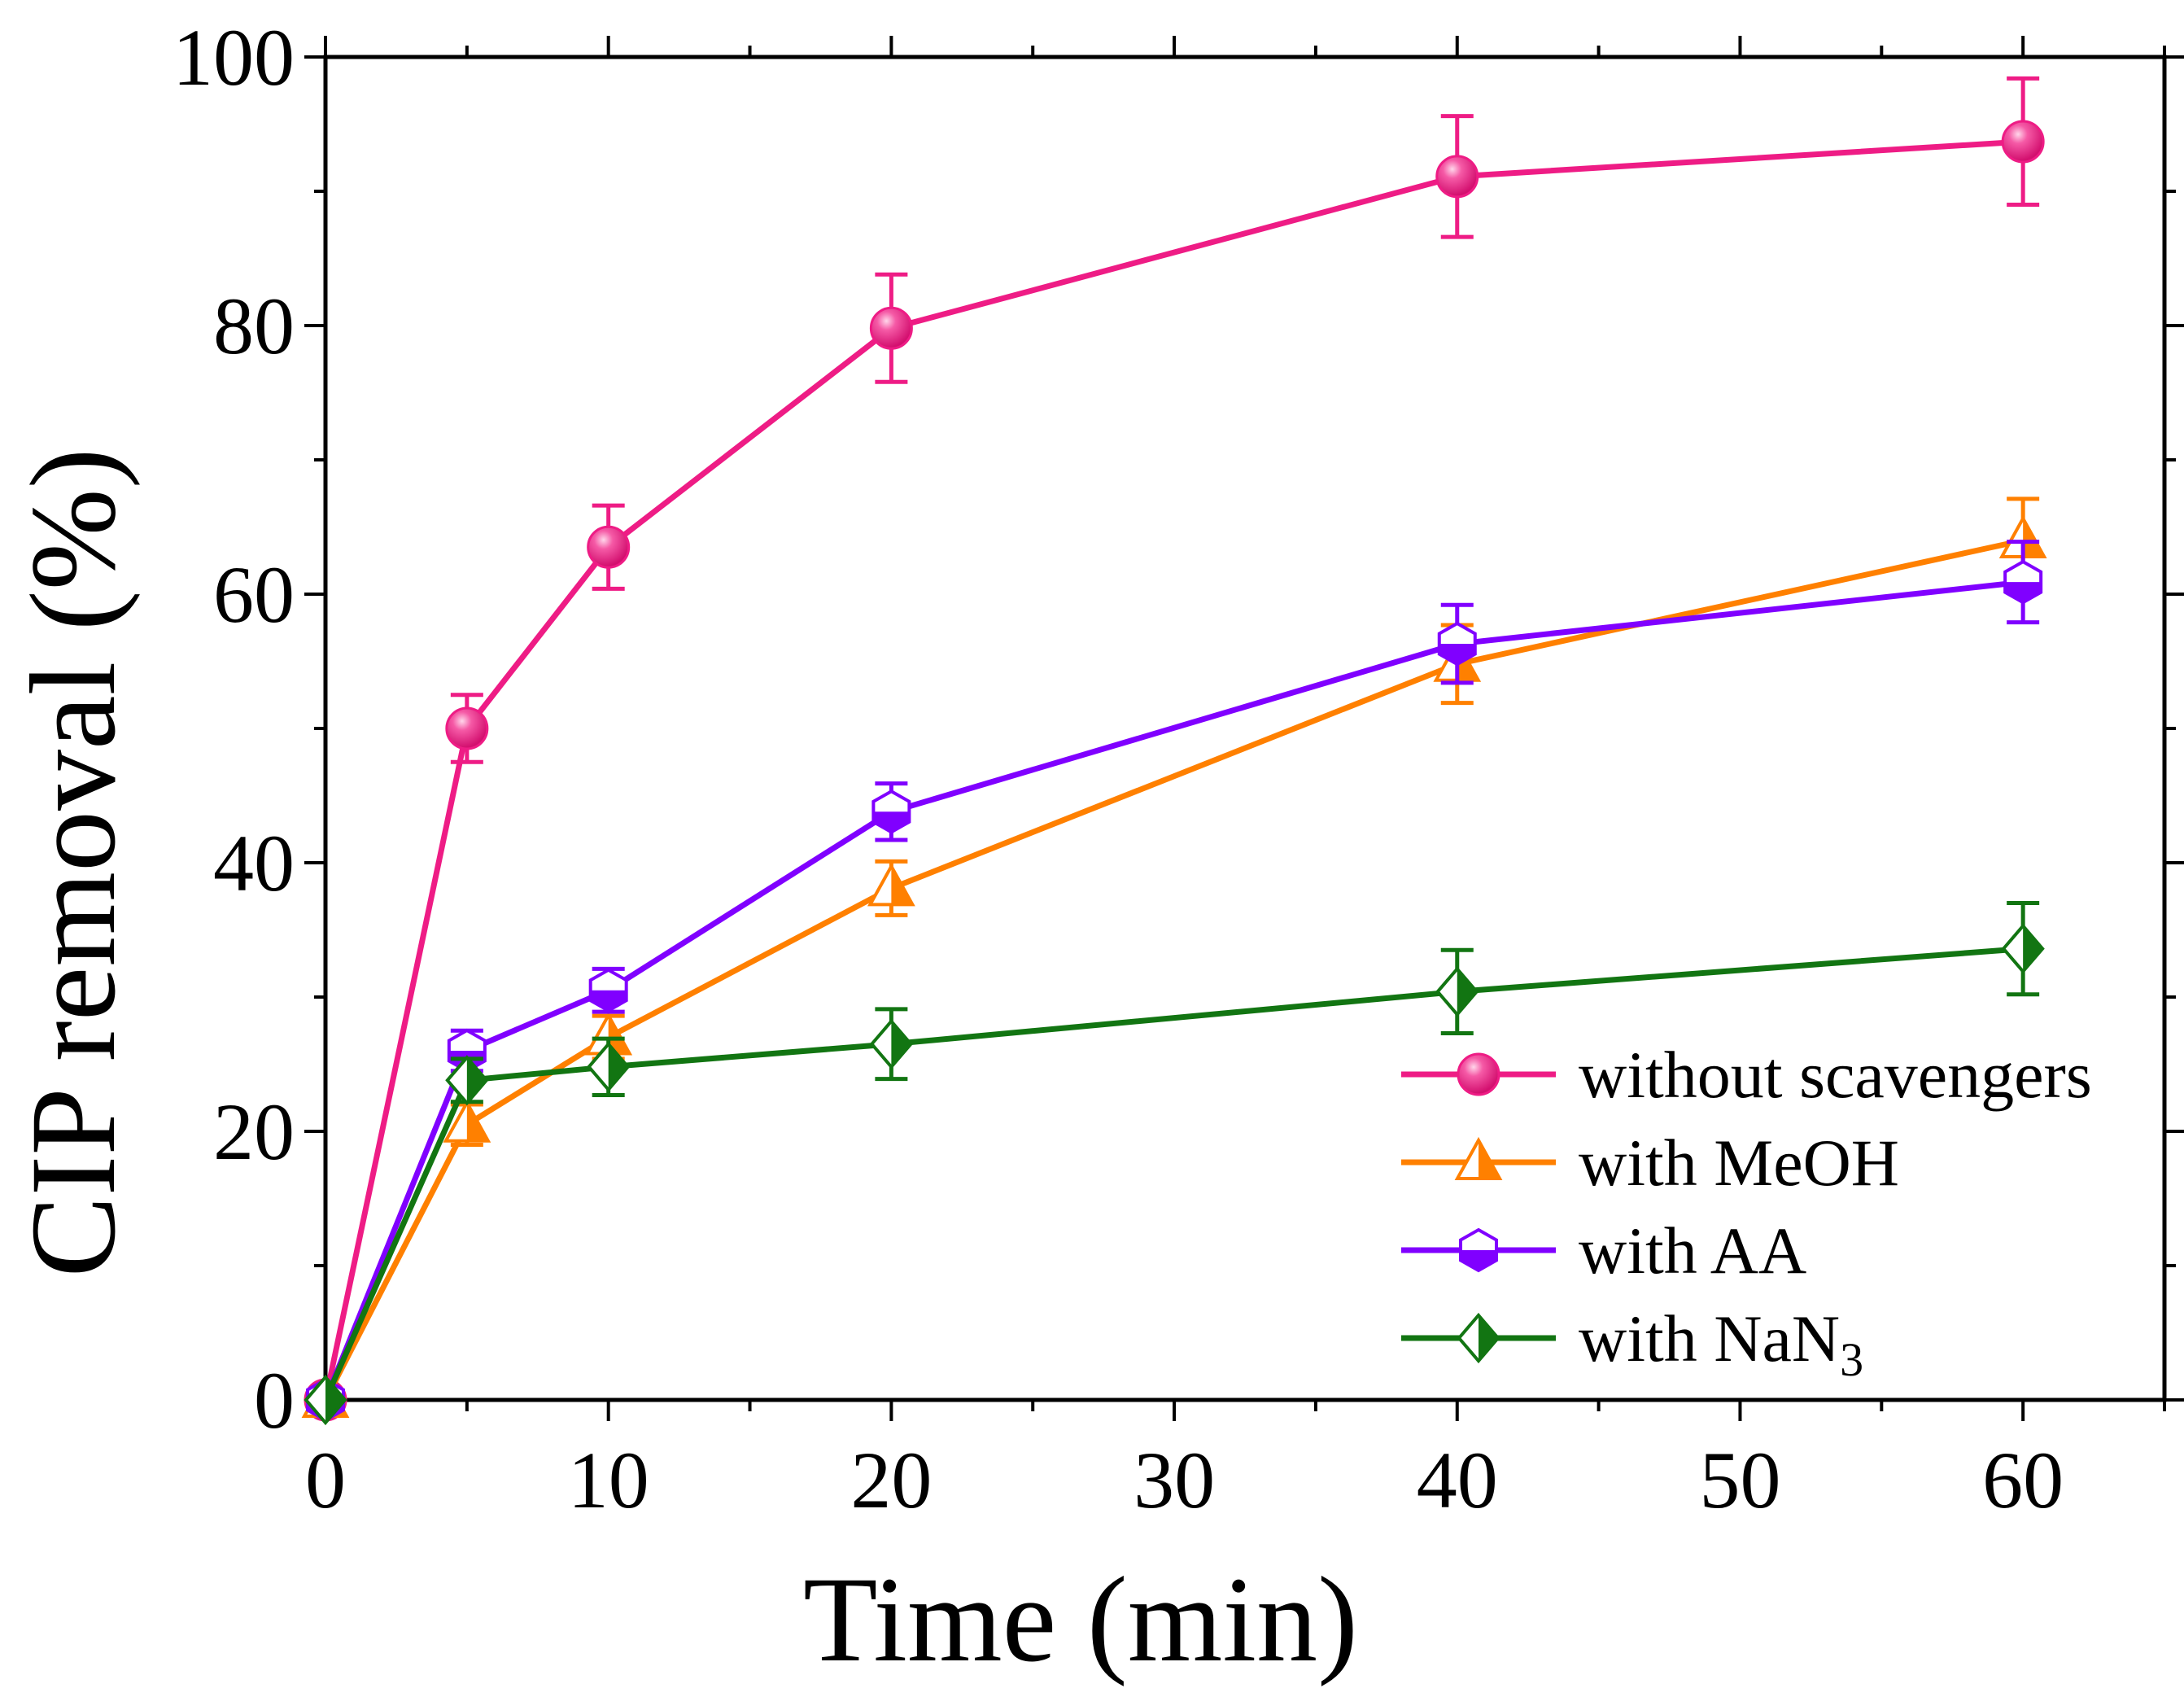 The image size is (2184, 1697). What do you see at coordinates (1835, 1075) in the screenshot?
I see `legend-label: without scavengers` at bounding box center [1835, 1075].